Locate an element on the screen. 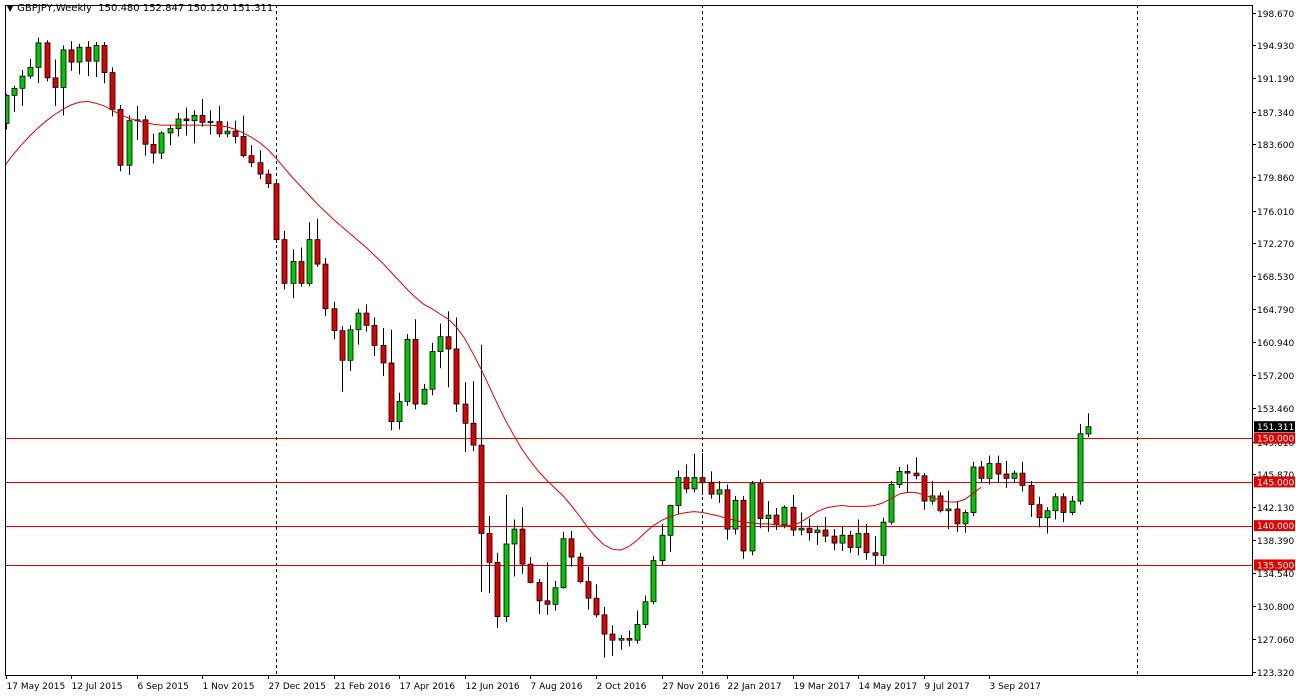  x-tick-label: 27 Dec 2015 is located at coordinates (298, 687).